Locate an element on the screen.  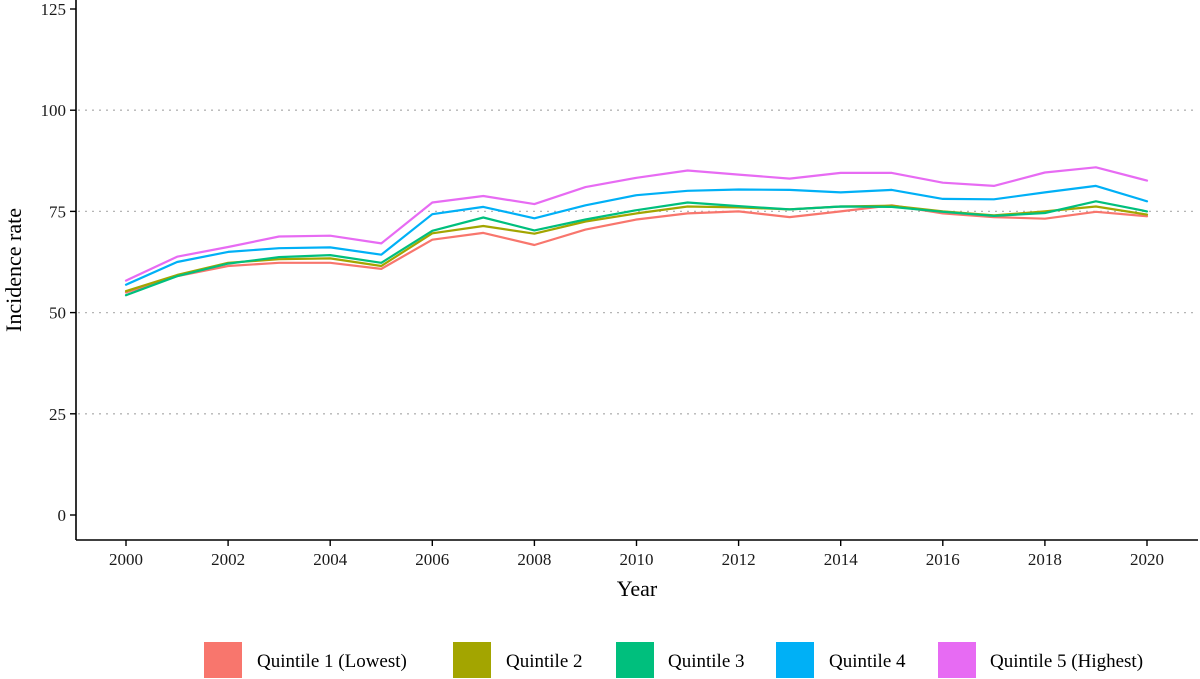
x-tick-label: 2018 is located at coordinates (1045, 559).